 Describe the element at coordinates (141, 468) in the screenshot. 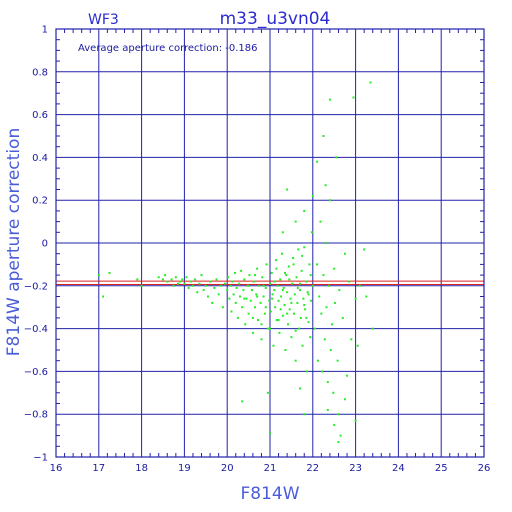

I see `x-tick-label: 18` at that location.